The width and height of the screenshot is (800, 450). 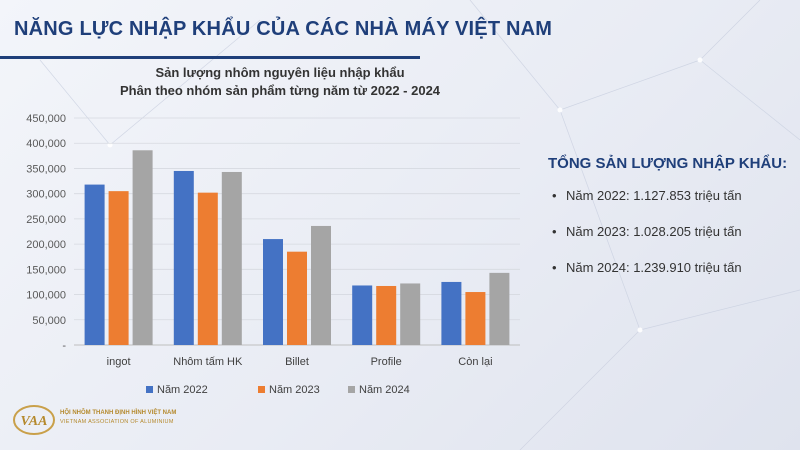 I want to click on y-tick-label: -, so click(x=64, y=346).